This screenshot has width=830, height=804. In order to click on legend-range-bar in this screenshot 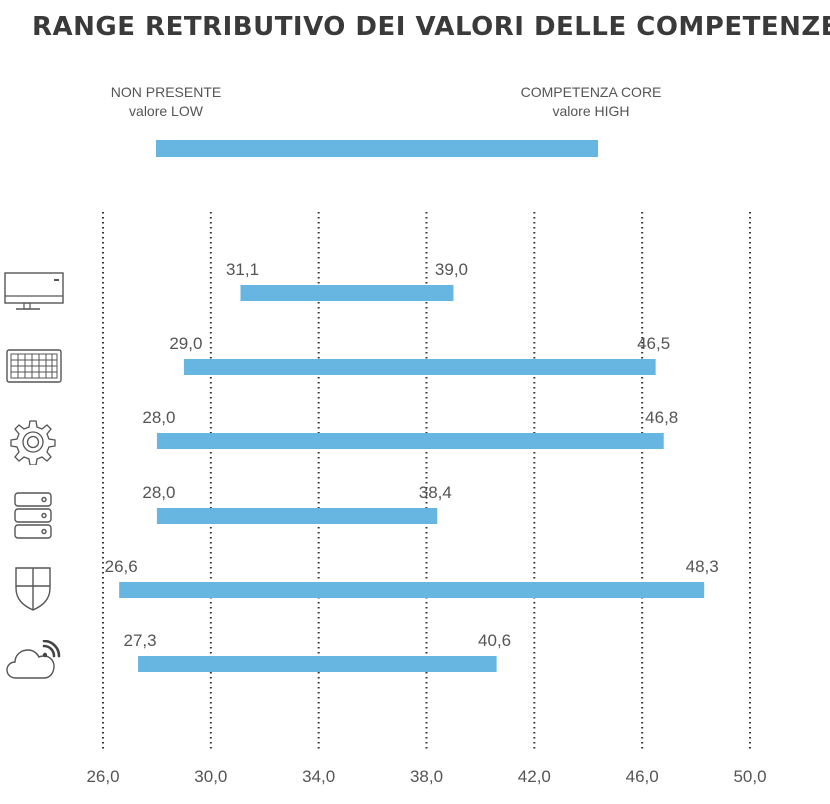, I will do `click(377, 148)`.